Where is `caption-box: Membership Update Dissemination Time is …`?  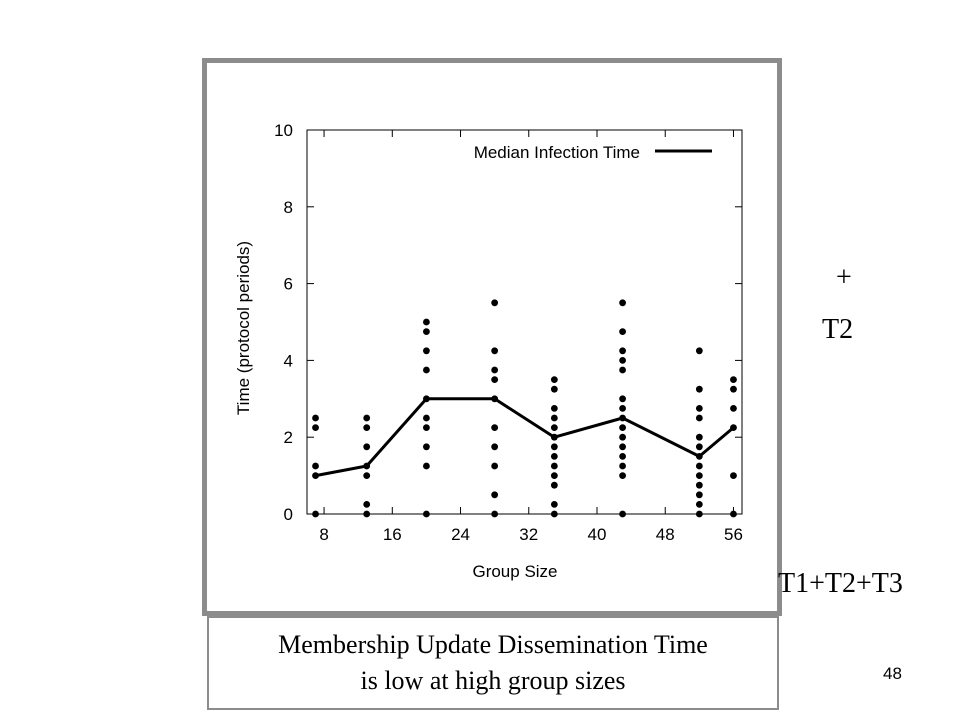
caption-box: Membership Update Dissemination Time is … is located at coordinates (493, 663).